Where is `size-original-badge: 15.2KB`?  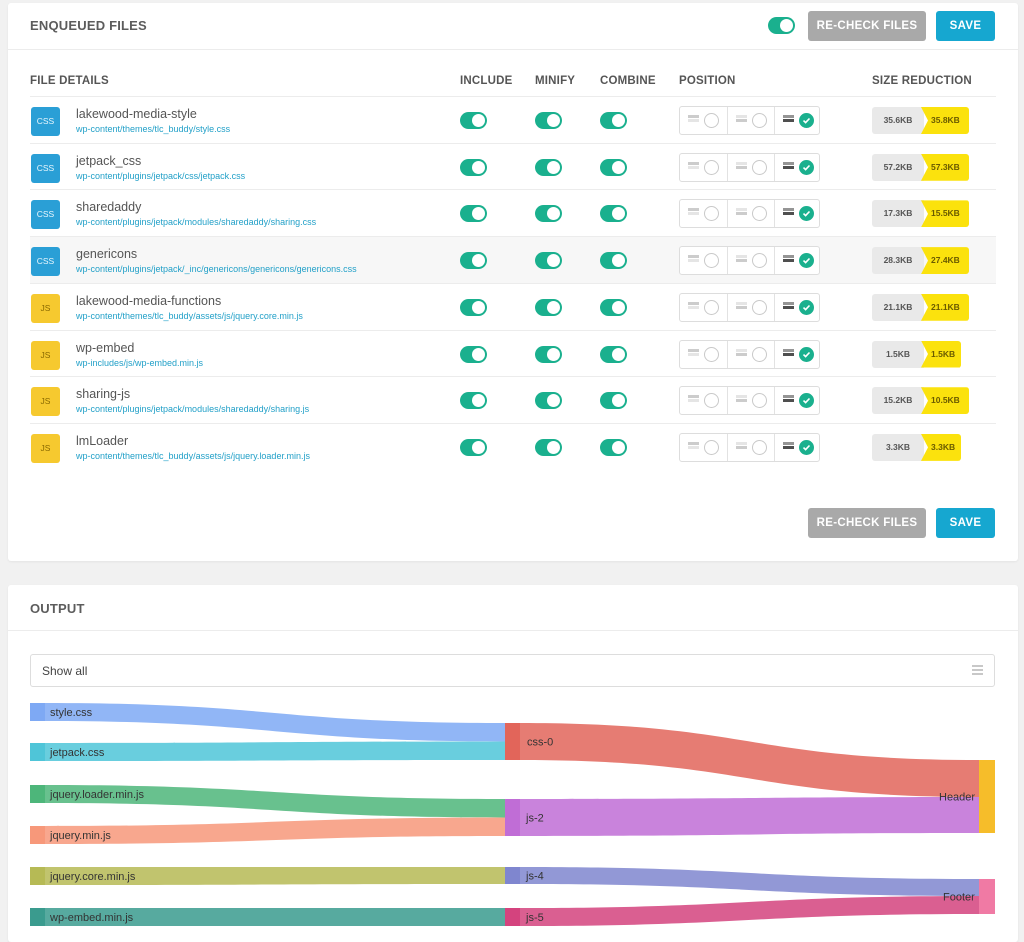
size-original-badge: 15.2KB is located at coordinates (898, 401).